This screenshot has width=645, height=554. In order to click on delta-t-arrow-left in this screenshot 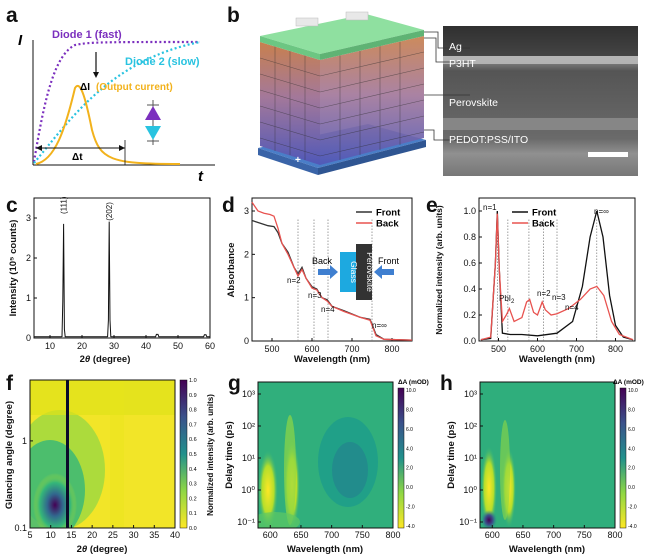, I will do `click(39, 148)`.